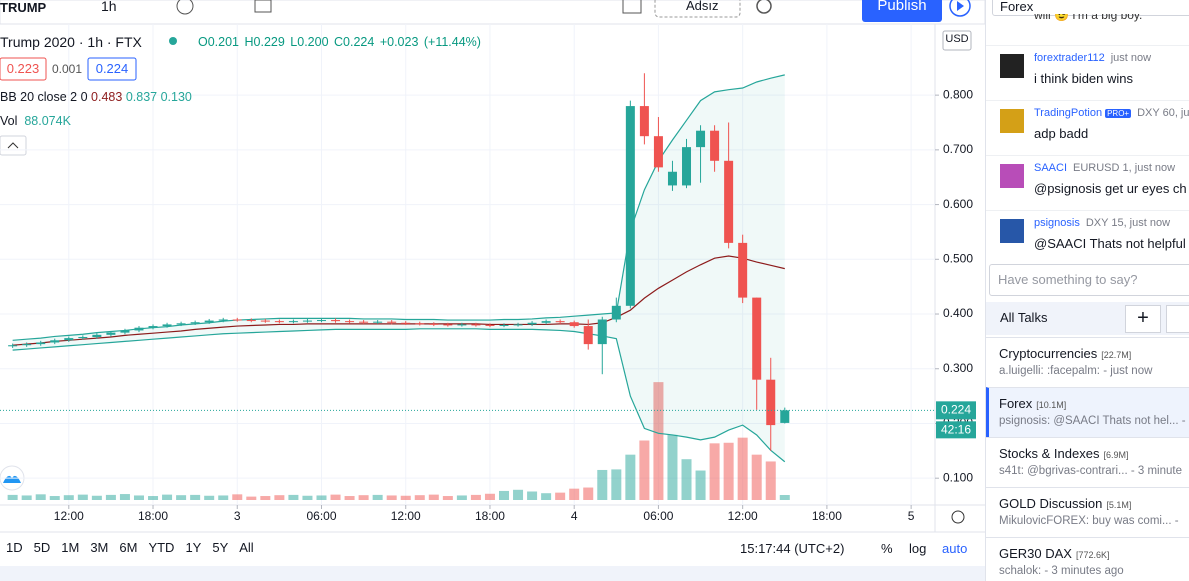 The image size is (1189, 581). Describe the element at coordinates (109, 7) in the screenshot. I see `interval: 1h` at that location.